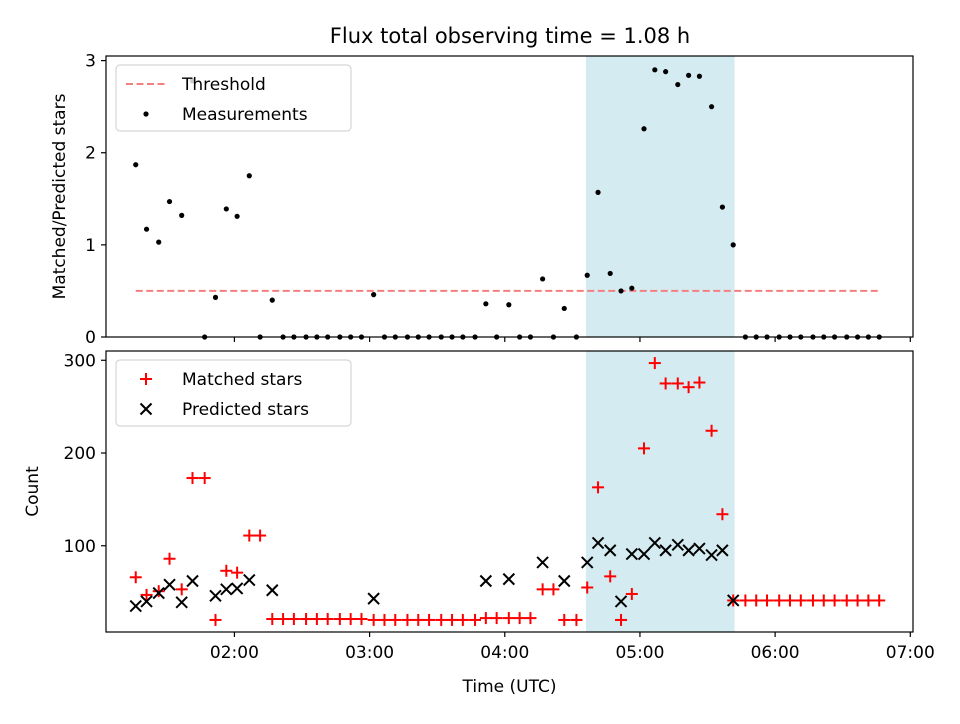  What do you see at coordinates (60, 196) in the screenshot?
I see `y-axis-label: Matched/Predicted stars` at bounding box center [60, 196].